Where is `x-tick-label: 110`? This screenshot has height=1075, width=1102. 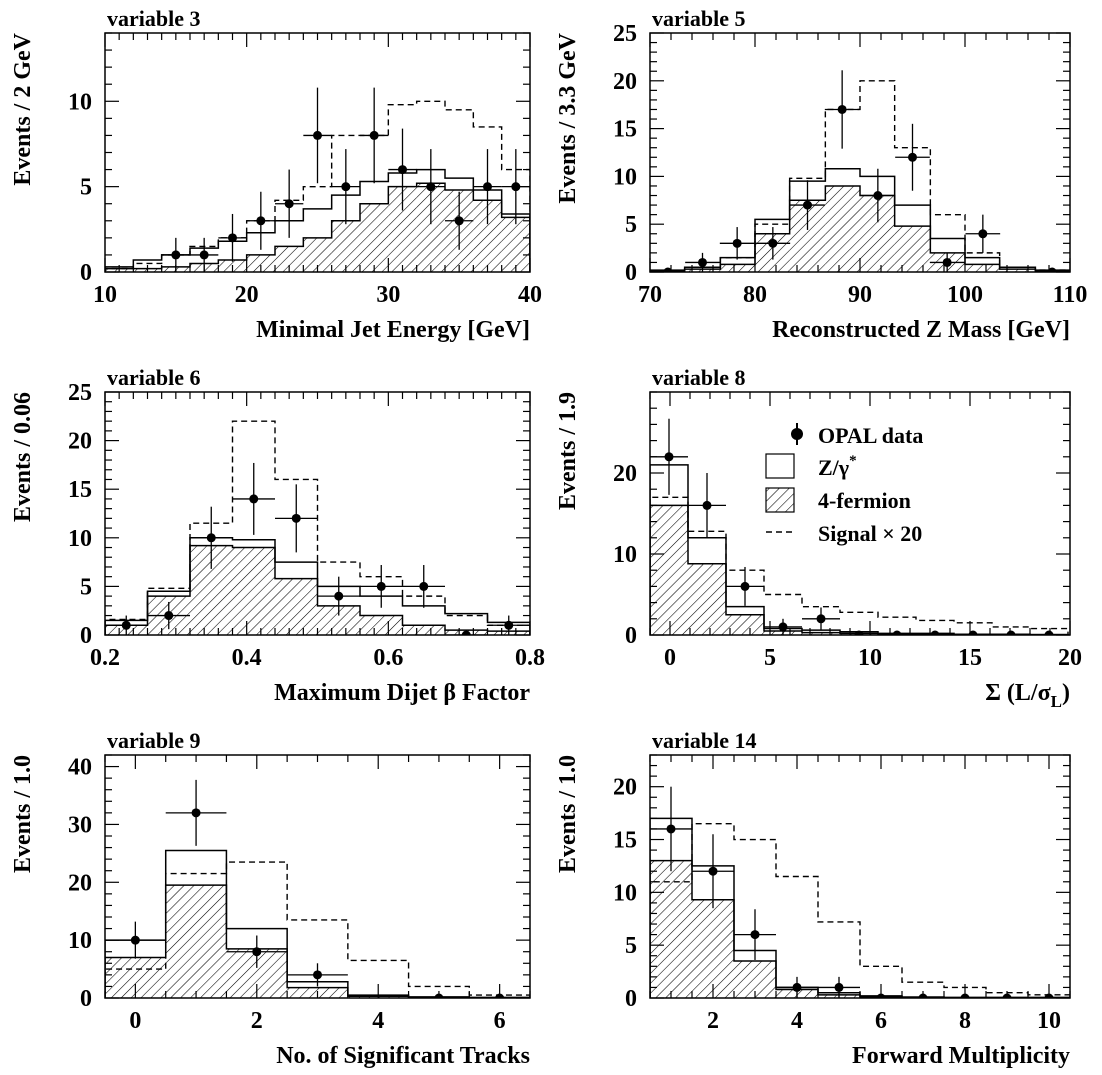
x-tick-label: 110 is located at coordinates (1070, 295).